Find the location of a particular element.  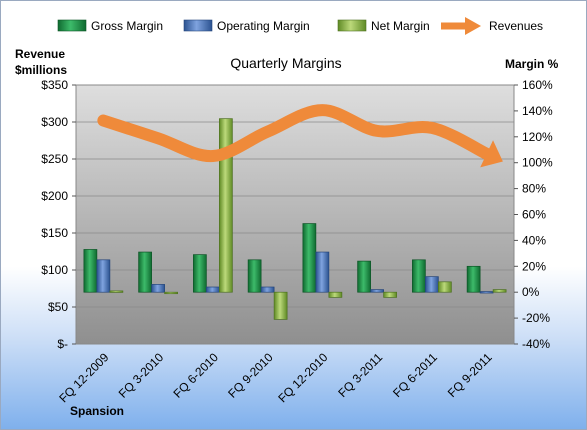

x-tick-label: FQ 12-2009 is located at coordinates (83, 377).